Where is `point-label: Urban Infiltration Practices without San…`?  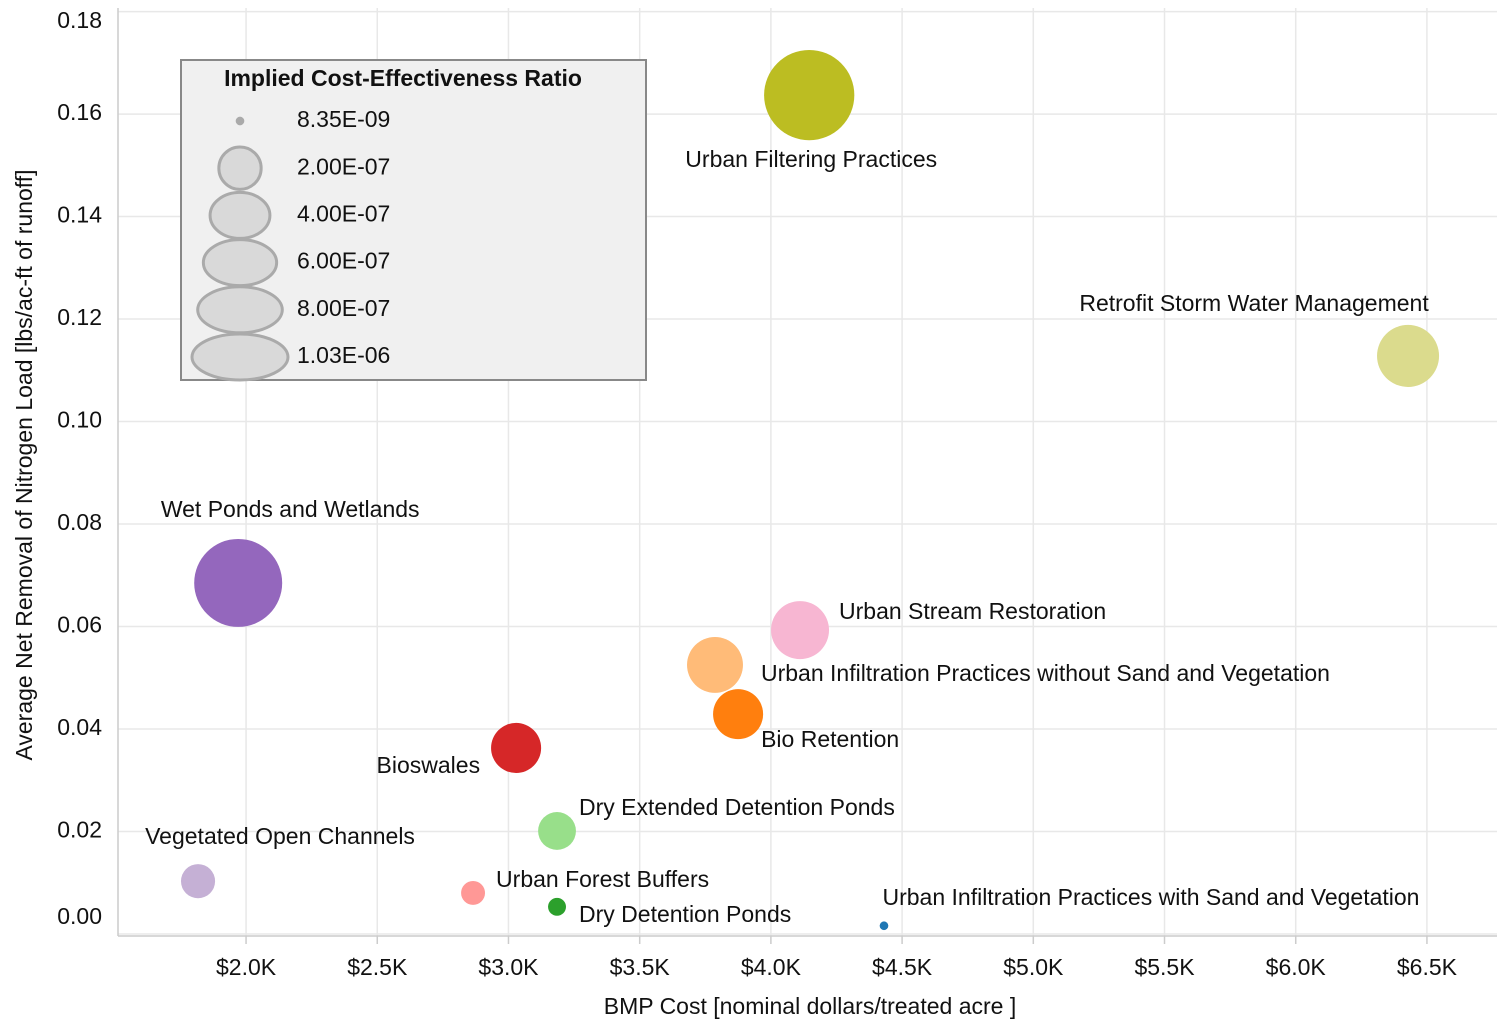
point-label: Urban Infiltration Practices without San… is located at coordinates (1045, 673).